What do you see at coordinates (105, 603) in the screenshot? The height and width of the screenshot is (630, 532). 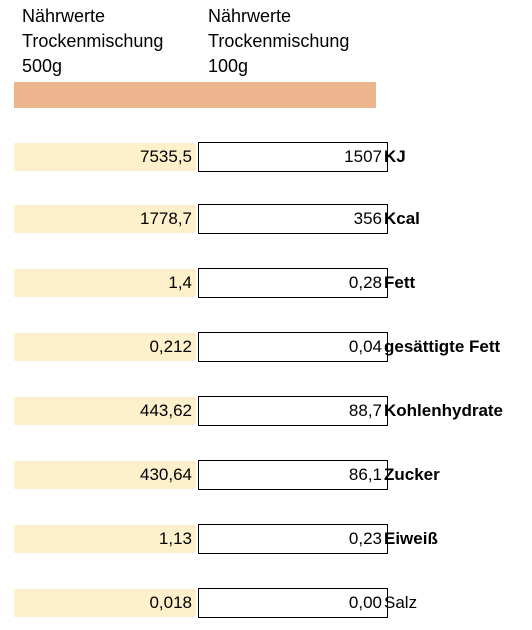 I see `value-500g-cell: 0,018` at bounding box center [105, 603].